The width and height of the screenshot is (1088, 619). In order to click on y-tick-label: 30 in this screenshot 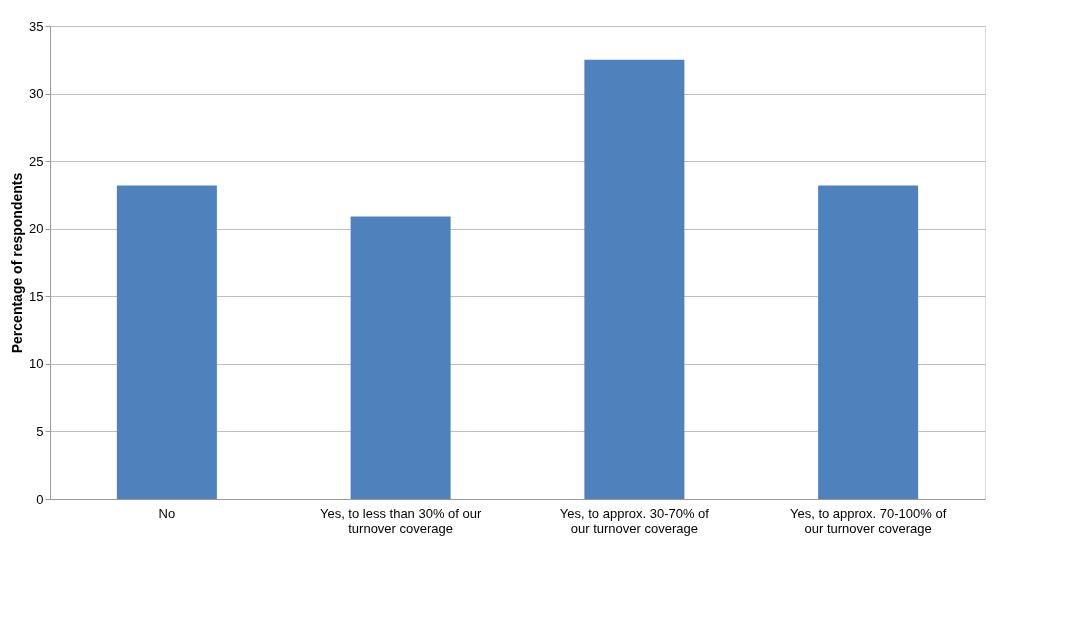, I will do `click(36, 94)`.